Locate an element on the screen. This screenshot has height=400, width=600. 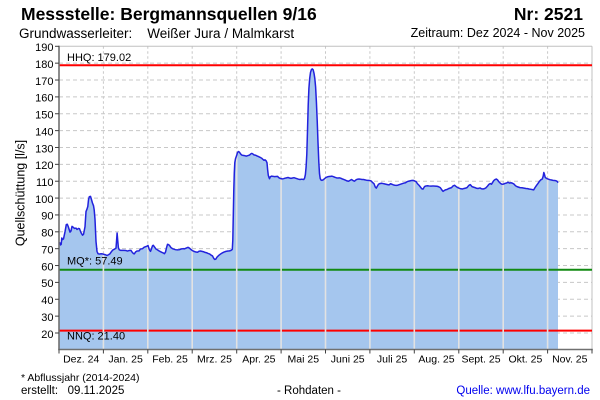
svg-text: 170 is located at coordinates (44, 82).